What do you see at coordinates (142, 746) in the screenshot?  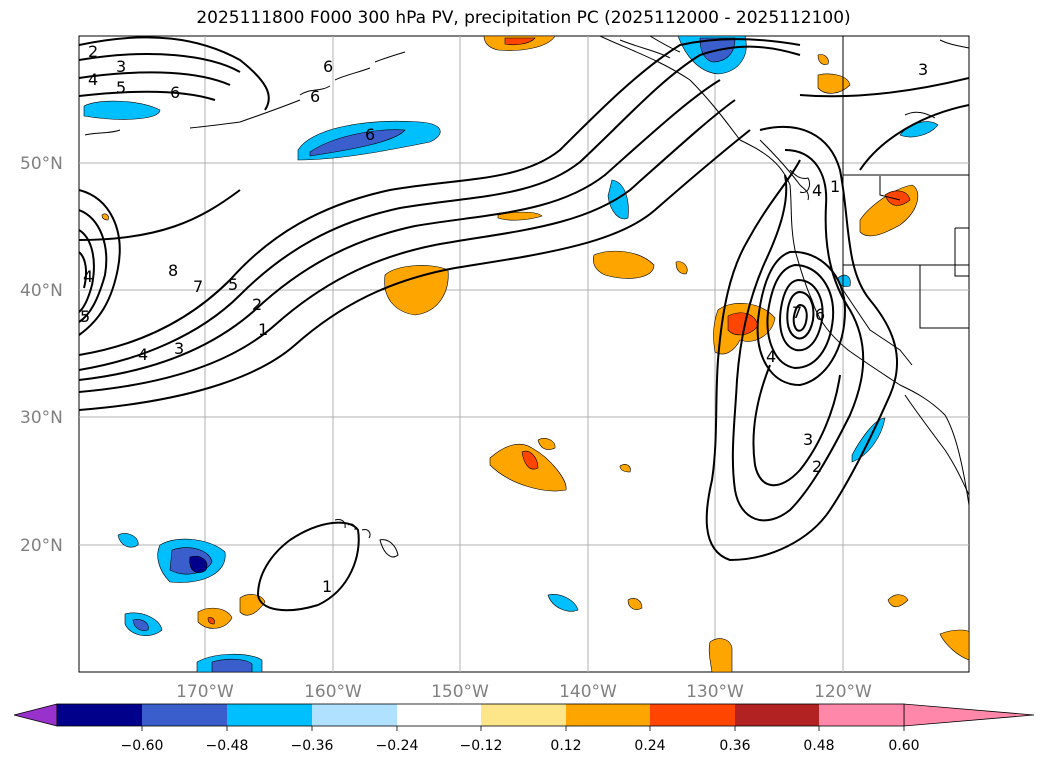 I see `colorbar-tick-label: −0.60` at bounding box center [142, 746].